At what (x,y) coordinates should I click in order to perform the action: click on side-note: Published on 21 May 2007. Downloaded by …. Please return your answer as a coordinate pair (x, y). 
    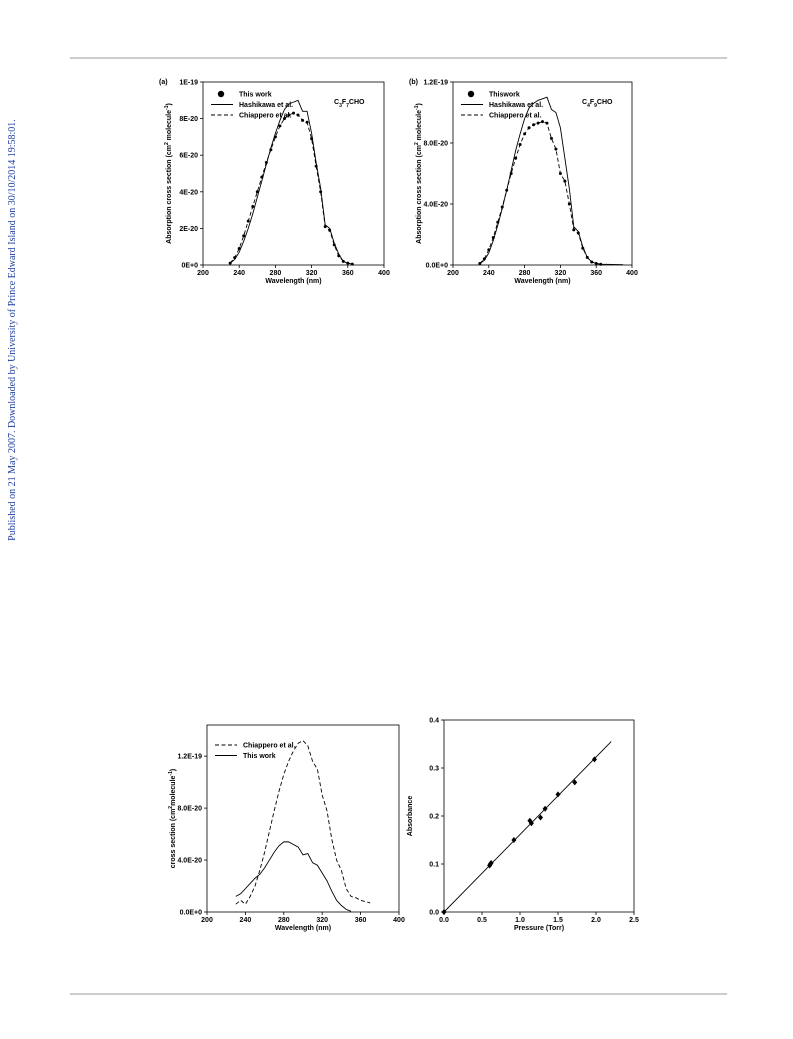
    Looking at the image, I should click on (12, 330).